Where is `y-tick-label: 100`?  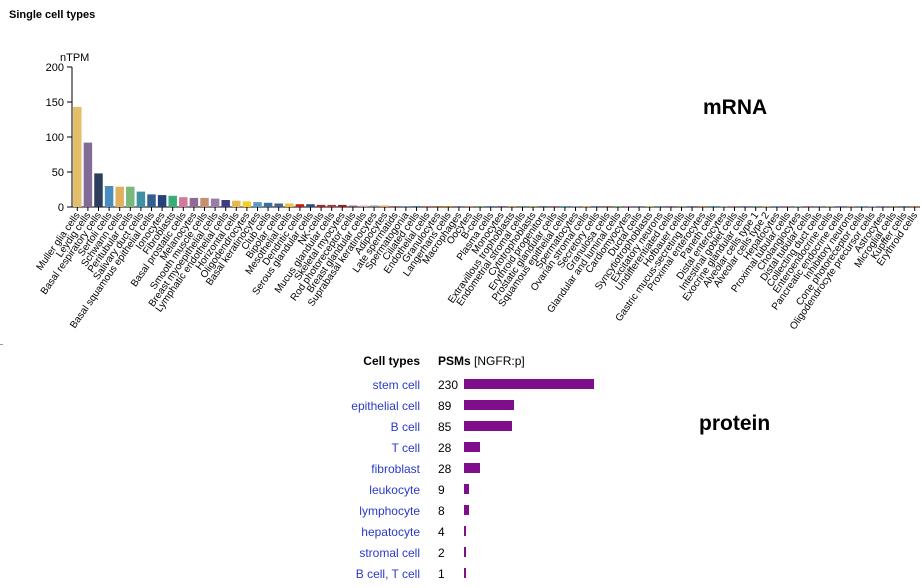 y-tick-label: 100 is located at coordinates (55, 138).